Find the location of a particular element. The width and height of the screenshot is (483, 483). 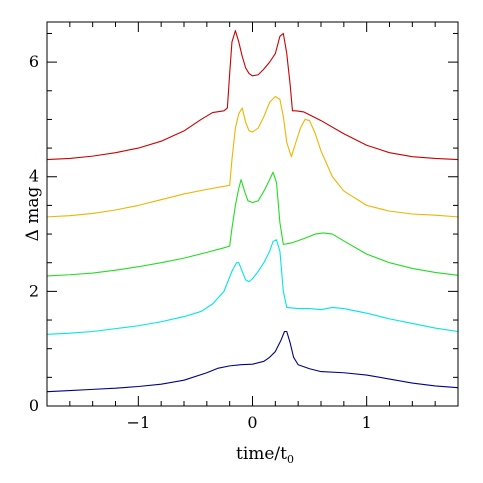

y-axis-label: Δ mag is located at coordinates (33, 213).